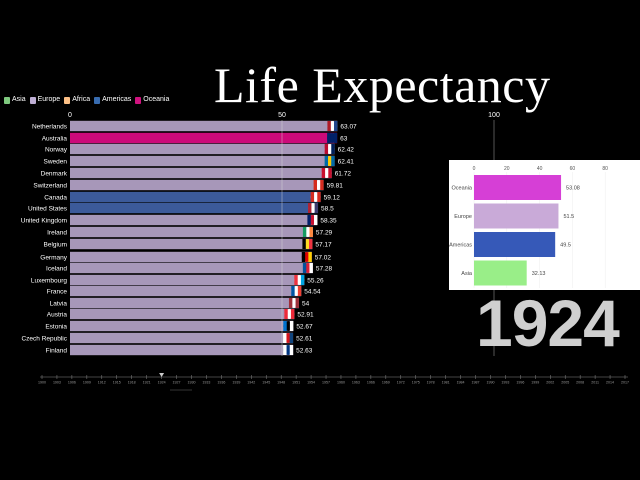 The image size is (640, 480). Describe the element at coordinates (550, 383) in the screenshot. I see `timeline-year-label: 2002` at that location.